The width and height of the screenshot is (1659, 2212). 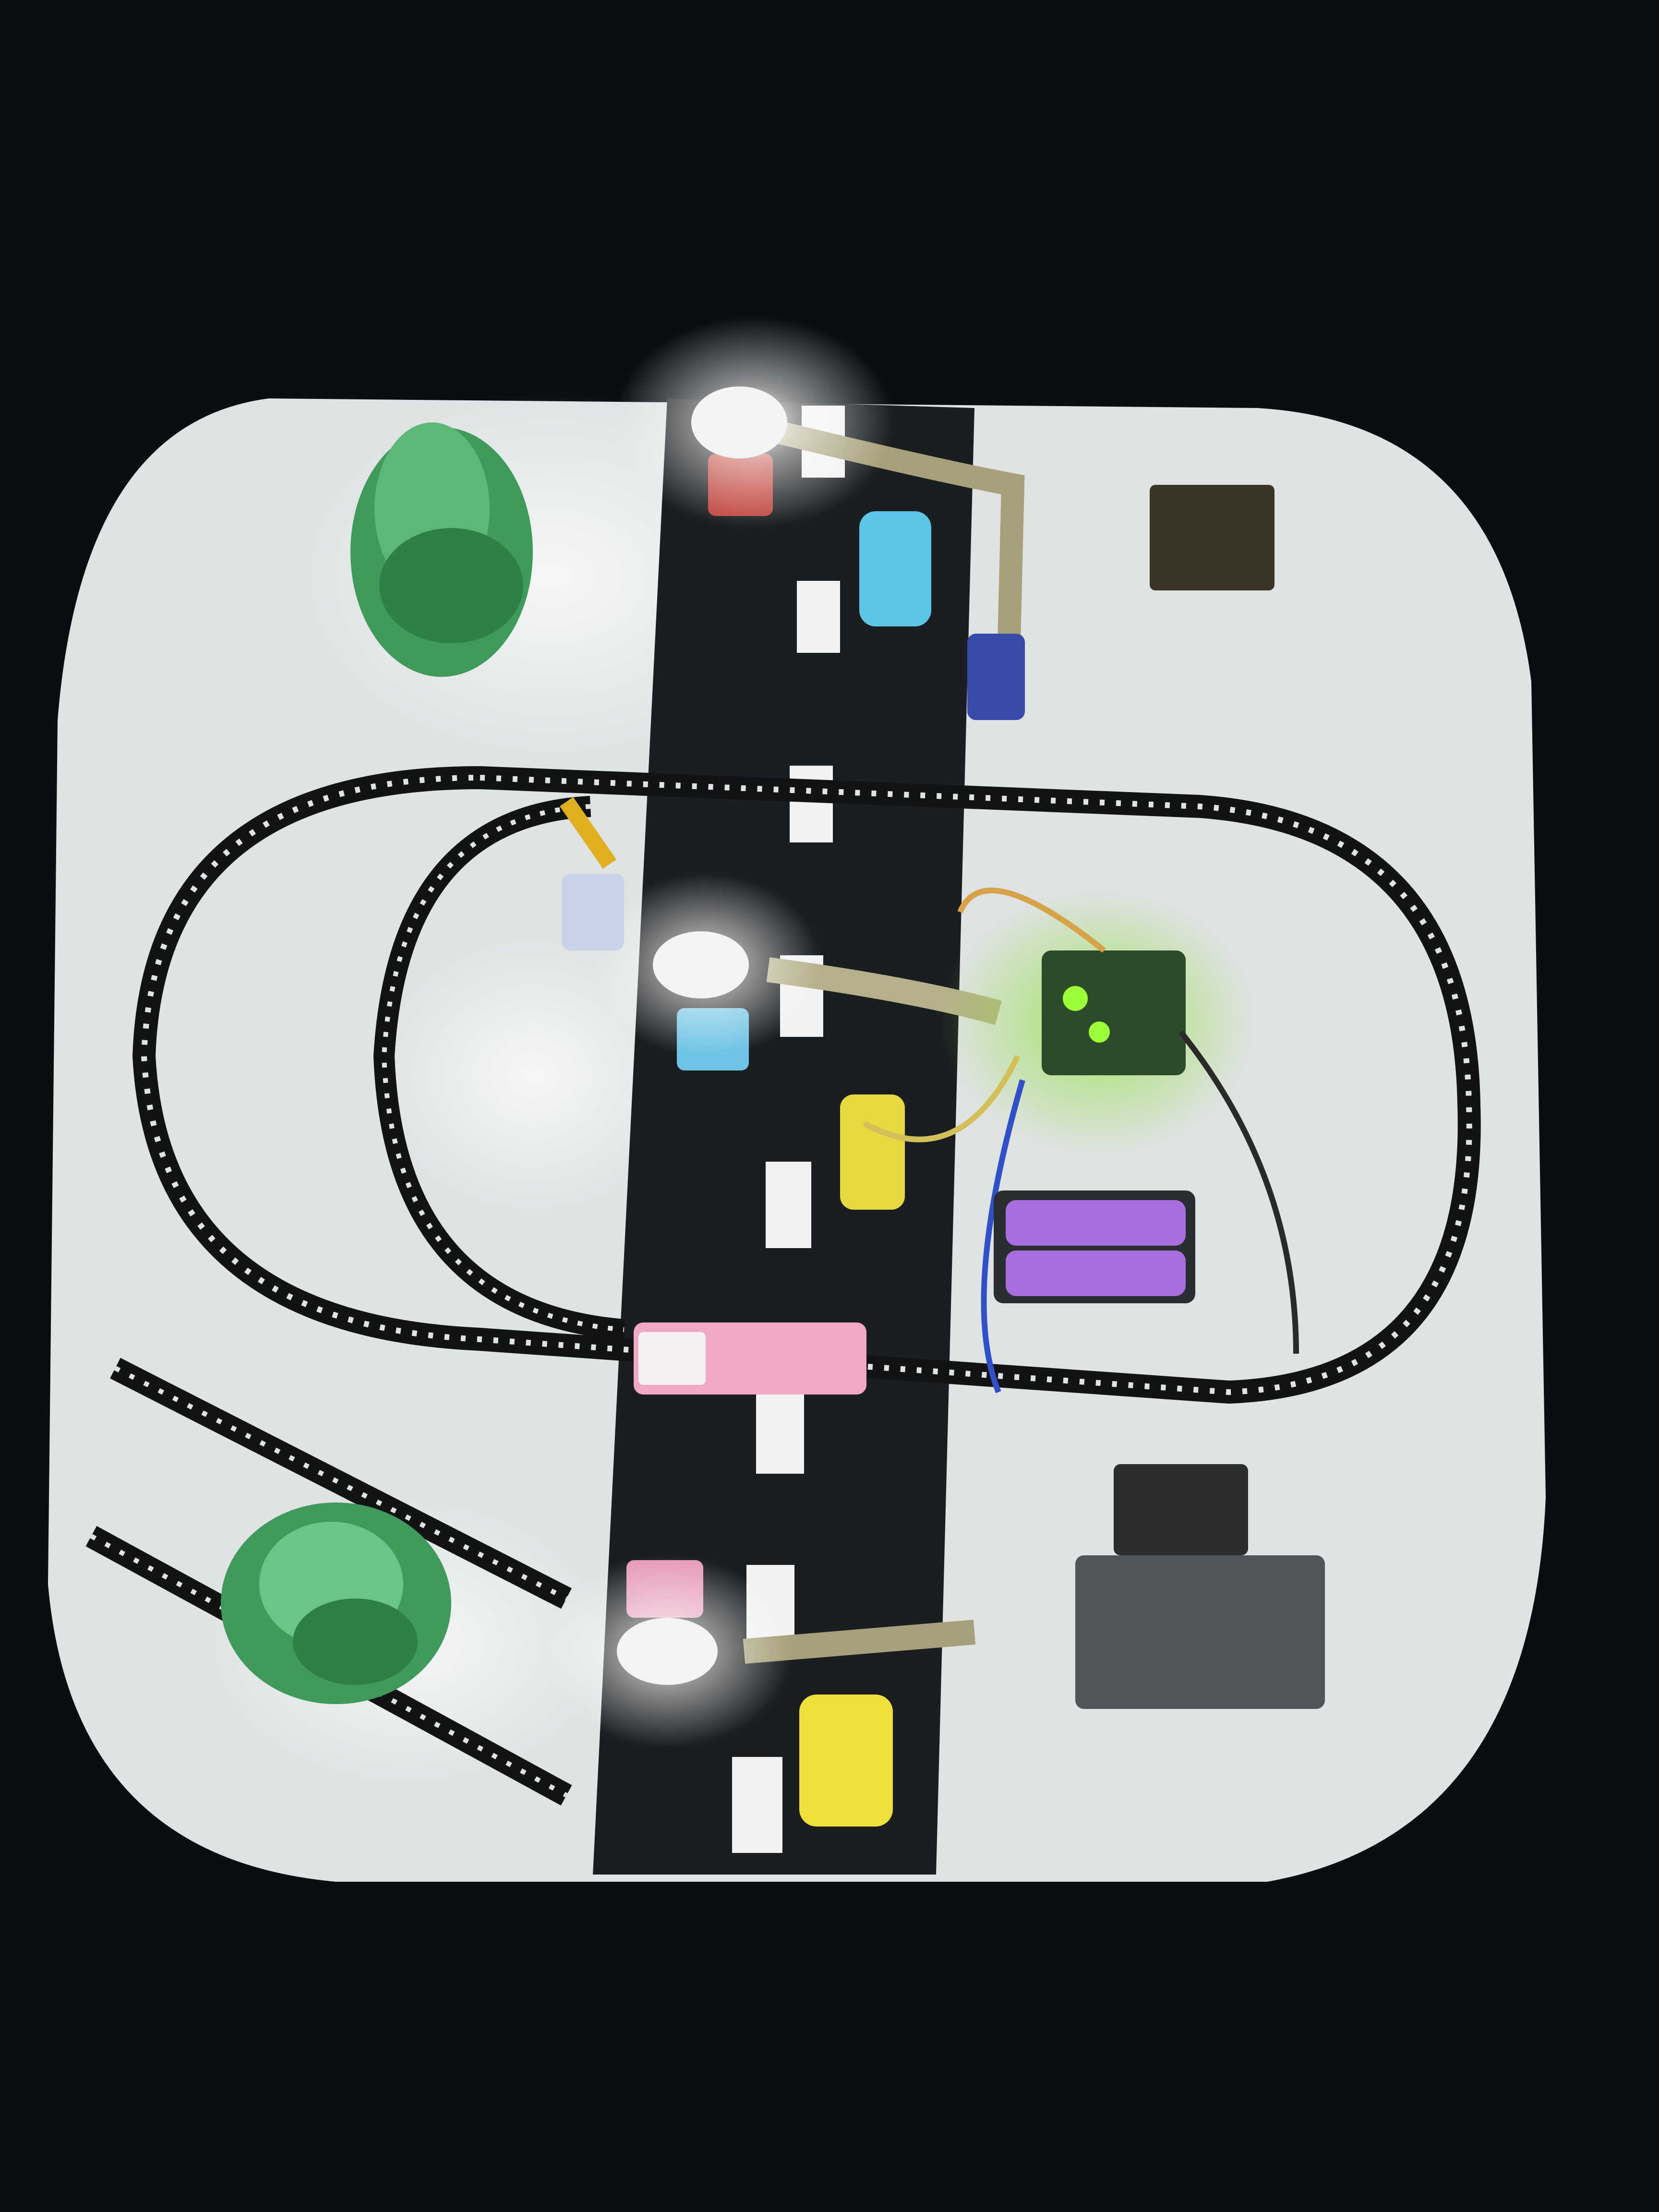 What do you see at coordinates (750, 1358) in the screenshot?
I see `bus-pink` at bounding box center [750, 1358].